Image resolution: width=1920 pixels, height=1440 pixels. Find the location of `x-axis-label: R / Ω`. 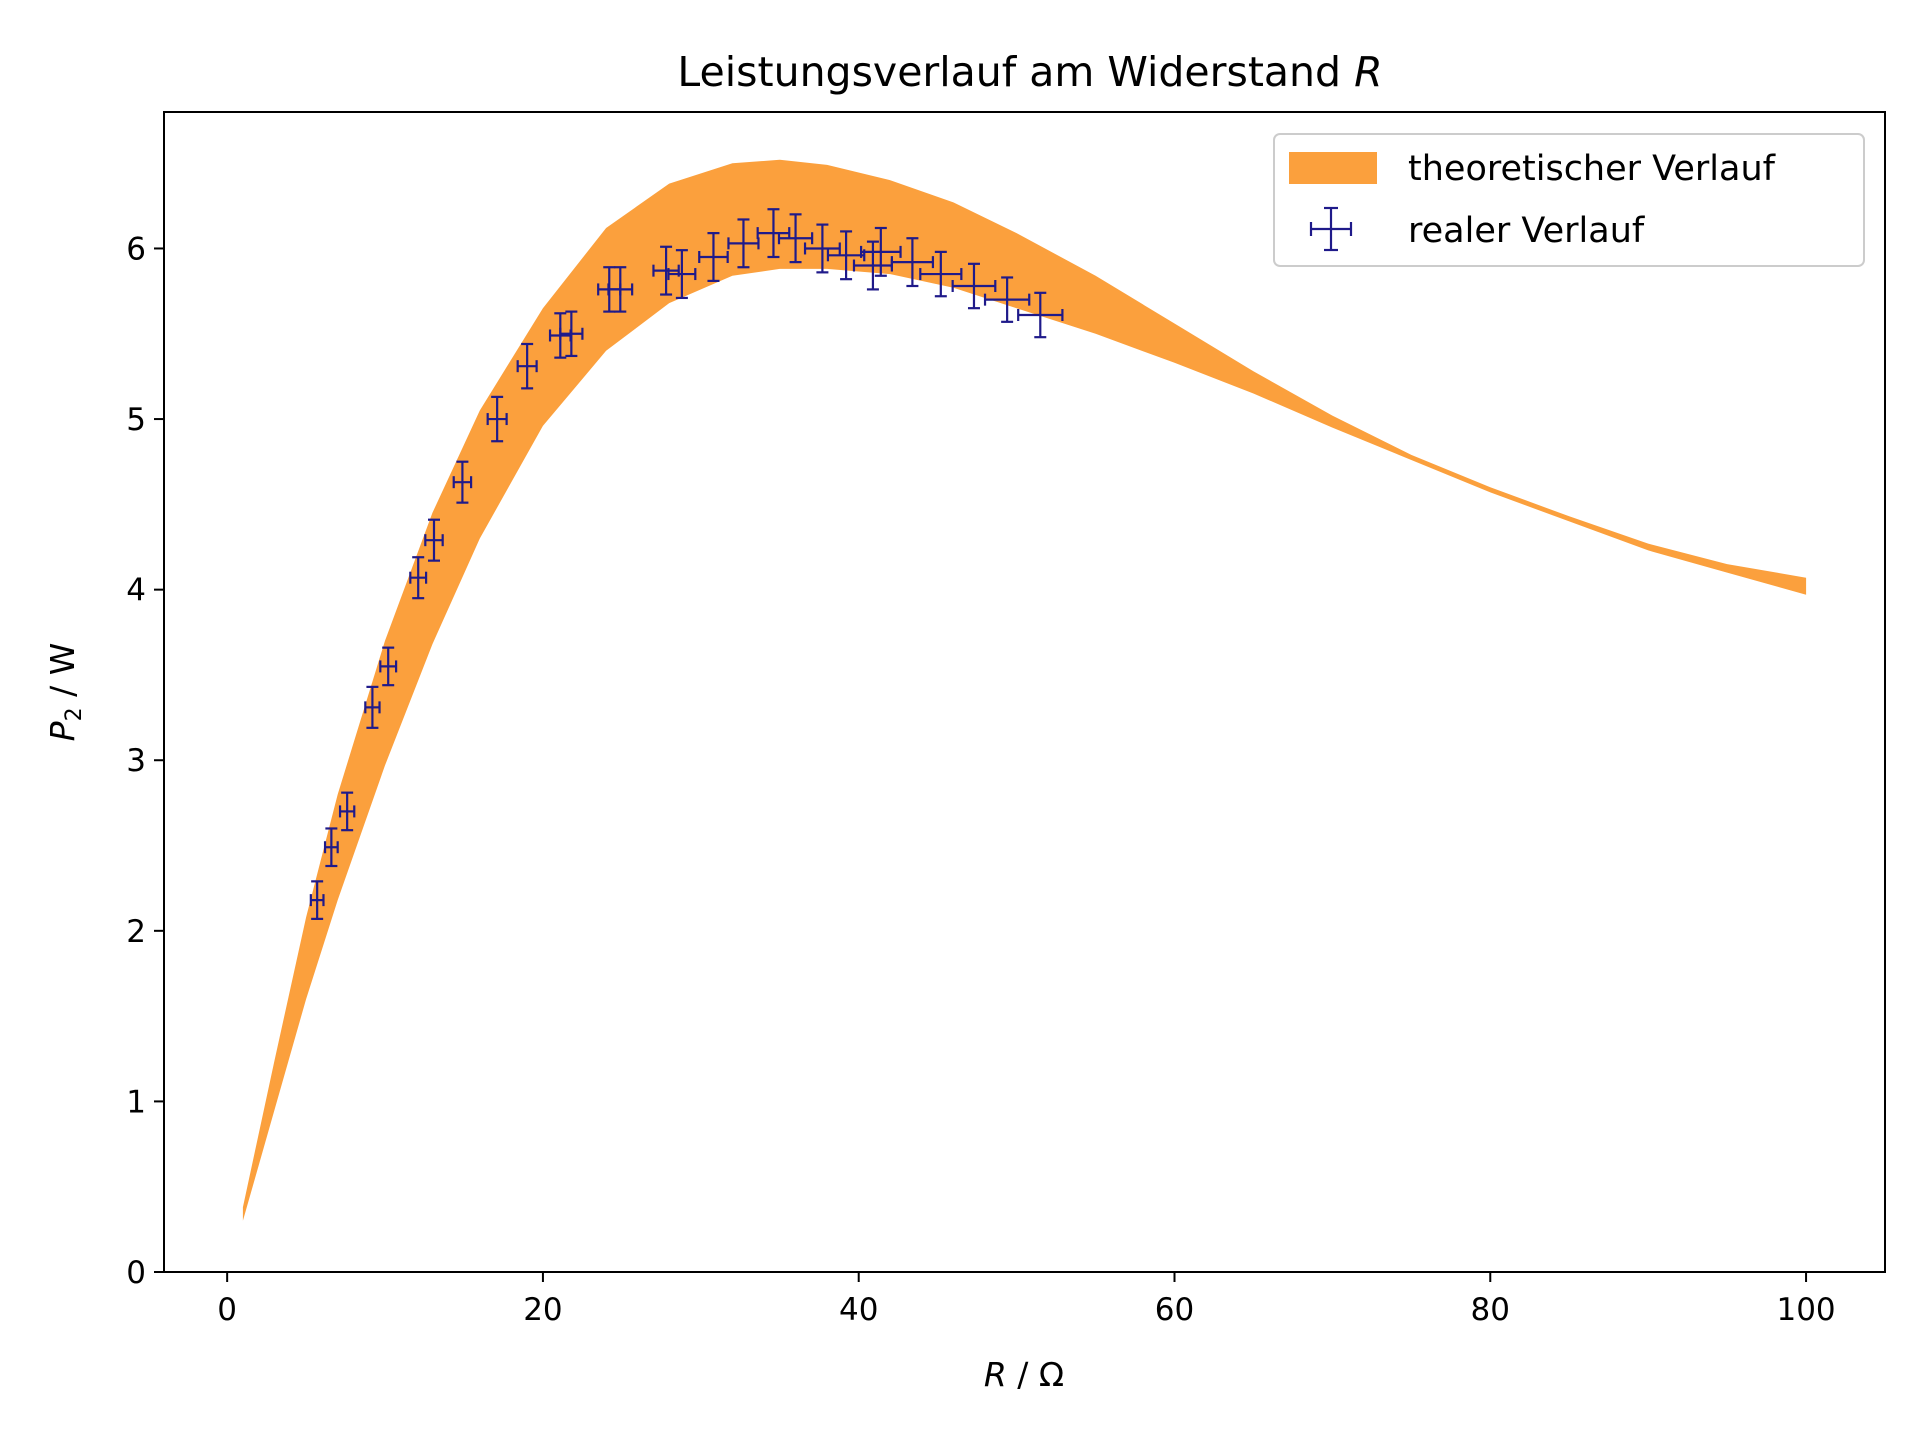

x-axis-label: R / Ω is located at coordinates (1024, 1374).